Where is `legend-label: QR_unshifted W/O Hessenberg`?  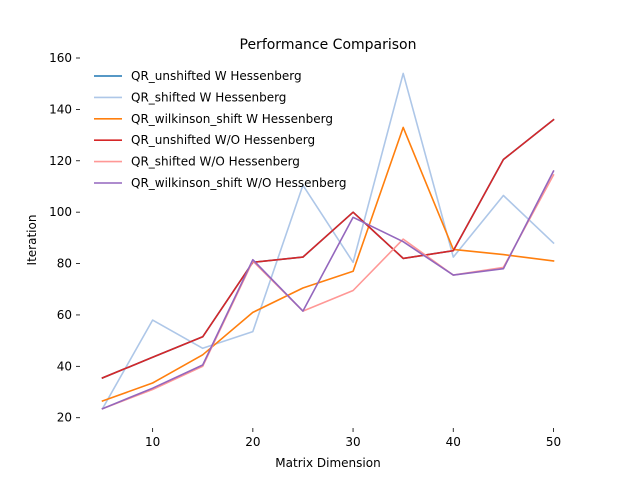 legend-label: QR_unshifted W/O Hessenberg is located at coordinates (223, 140).